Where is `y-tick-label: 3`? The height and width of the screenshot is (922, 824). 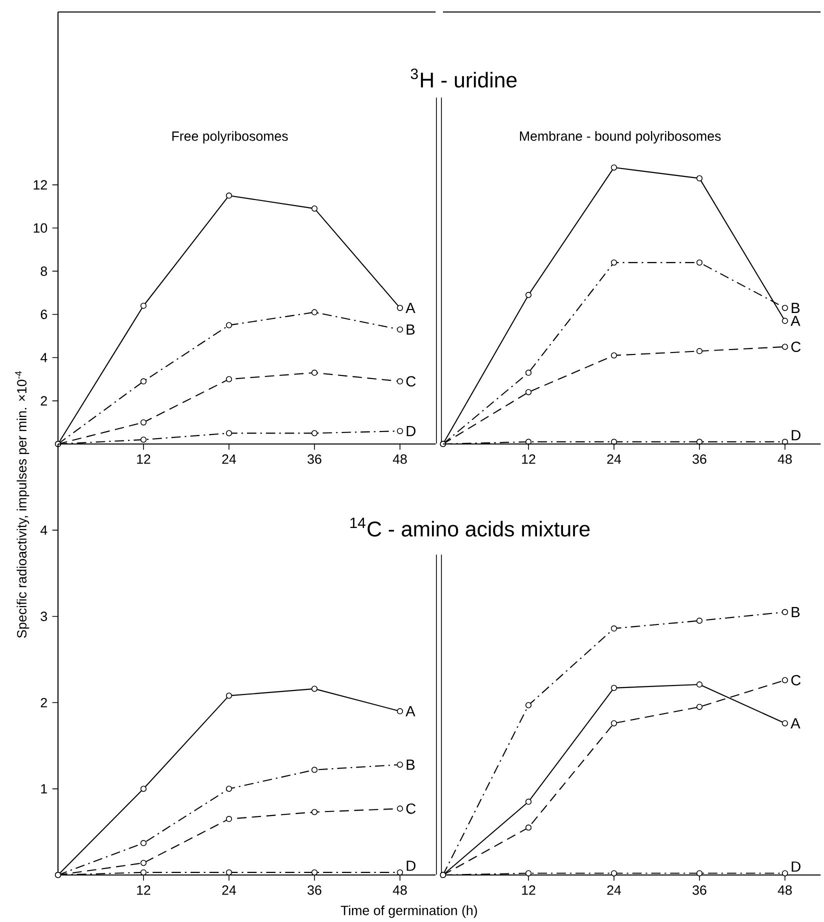
y-tick-label: 3 is located at coordinates (44, 617).